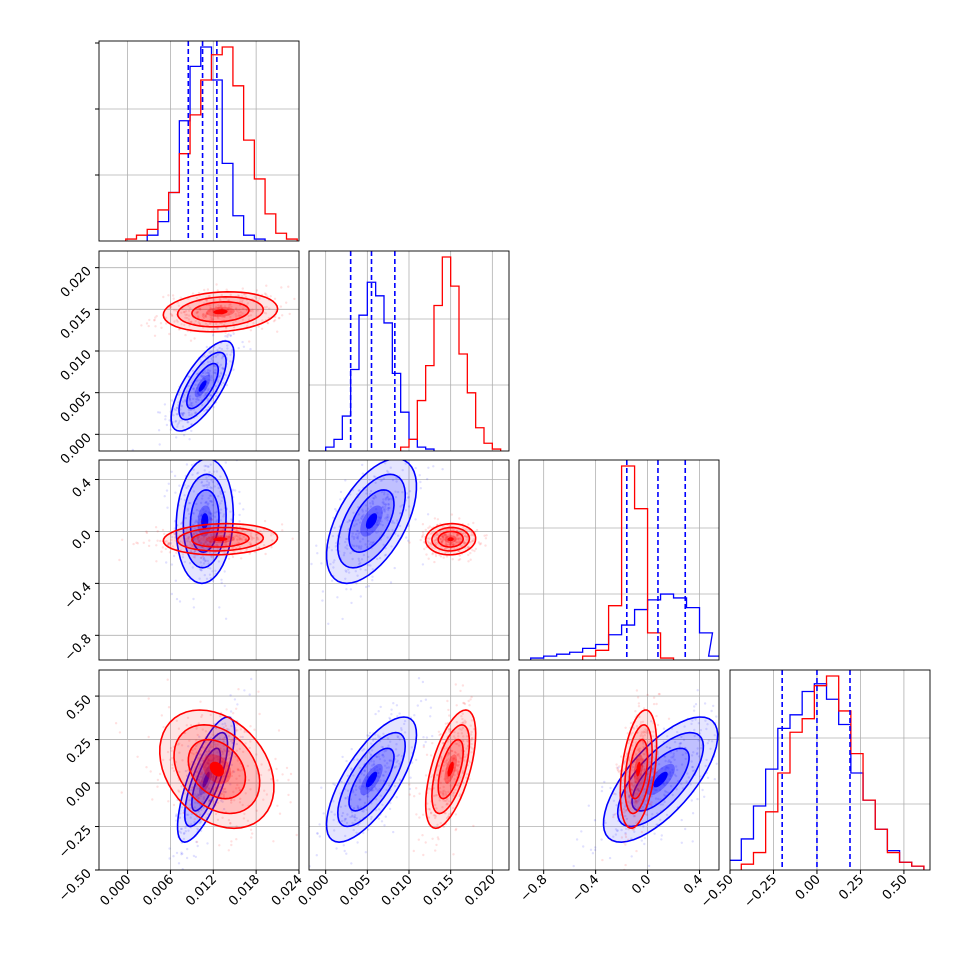 Image resolution: width=970 pixels, height=970 pixels. Describe the element at coordinates (717, 891) in the screenshot. I see `x-tick-label: −0.50` at that location.